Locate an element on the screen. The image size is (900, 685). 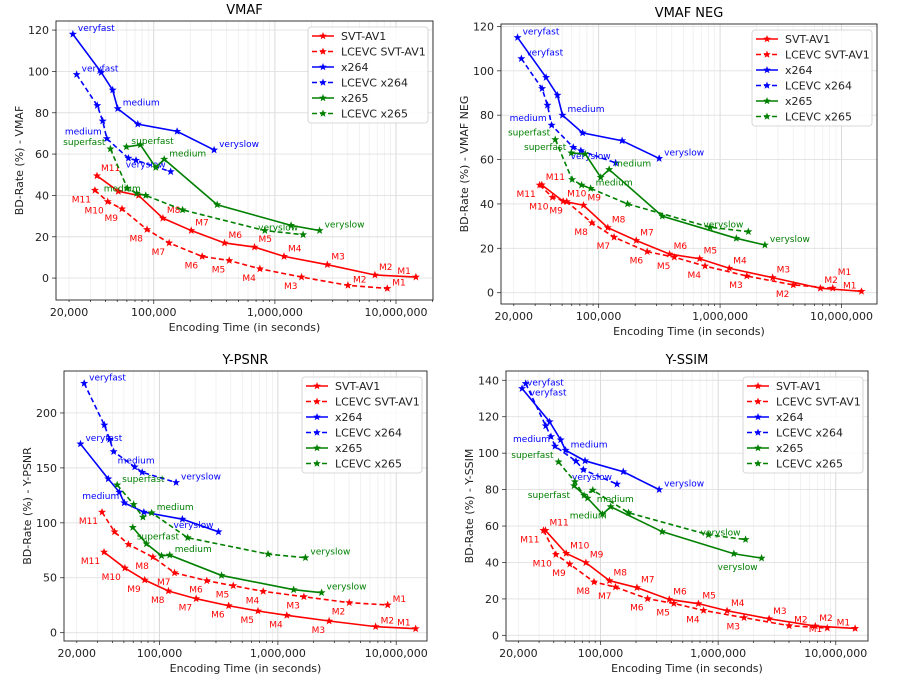
point-annotation: M6 is located at coordinates (637, 609).